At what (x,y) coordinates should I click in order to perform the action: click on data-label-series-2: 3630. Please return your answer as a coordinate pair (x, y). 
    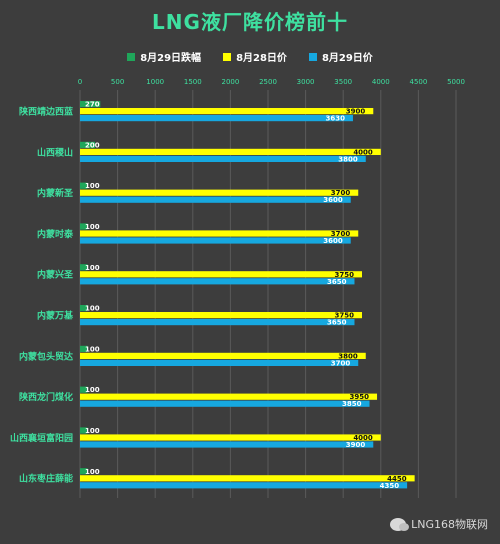
    Looking at the image, I should click on (335, 119).